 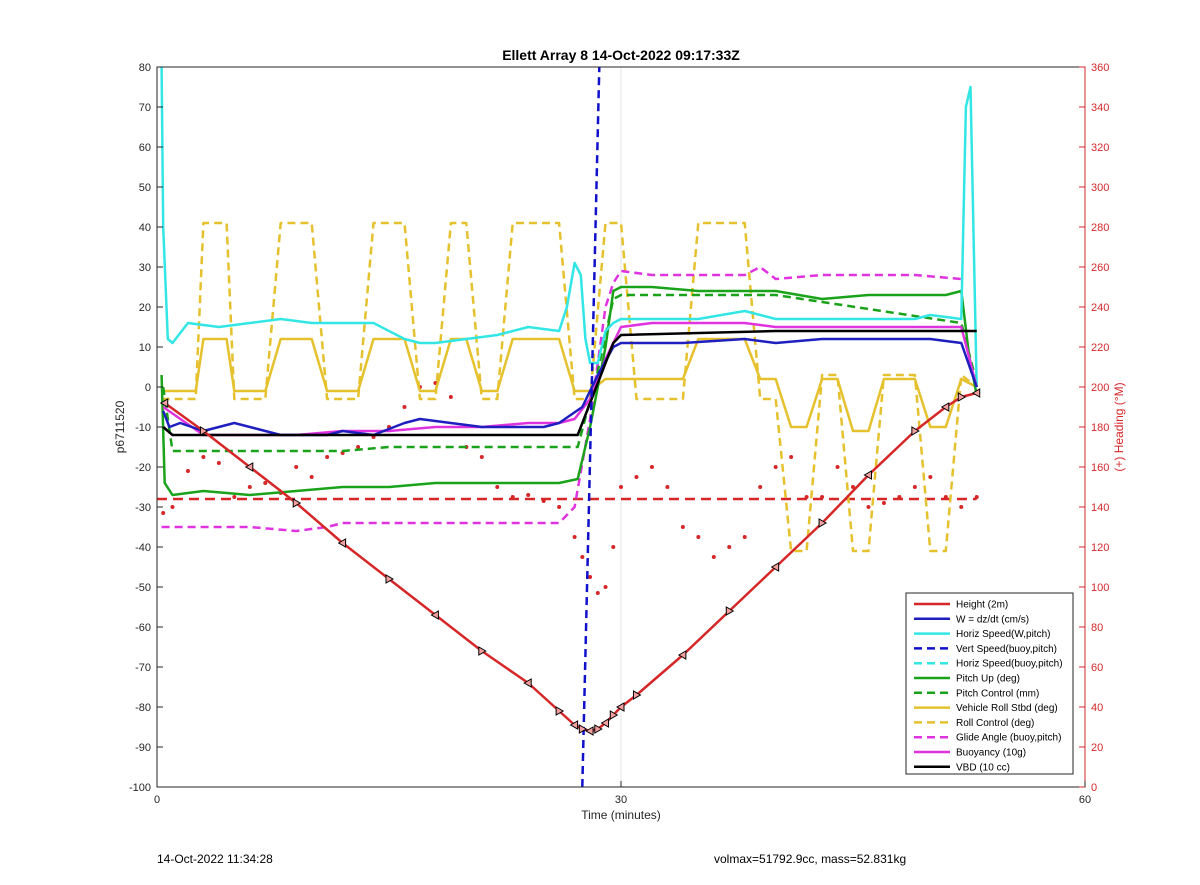 What do you see at coordinates (1085, 800) in the screenshot?
I see `x-tick-label: 60` at bounding box center [1085, 800].